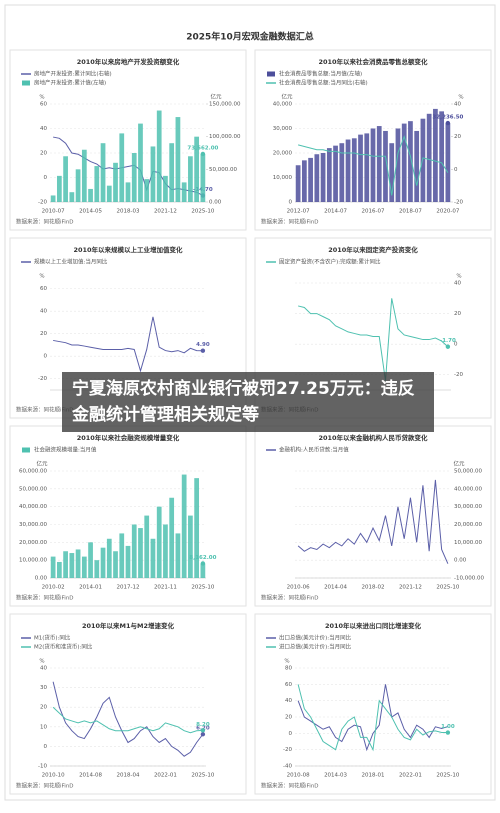 The image size is (500, 813). Describe the element at coordinates (457, 137) in the screenshot. I see `y2-tick-label: 20` at that location.